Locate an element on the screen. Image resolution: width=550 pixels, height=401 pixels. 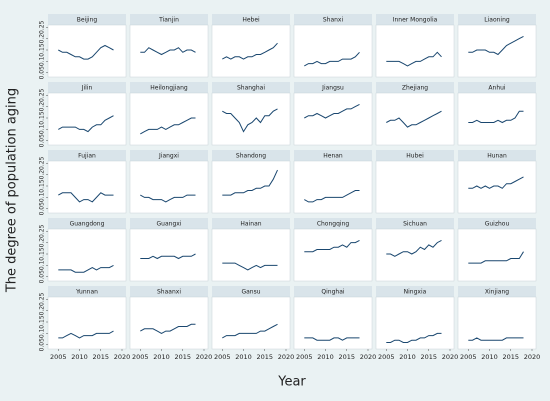
panel-title: Fujian is located at coordinates (87, 156).